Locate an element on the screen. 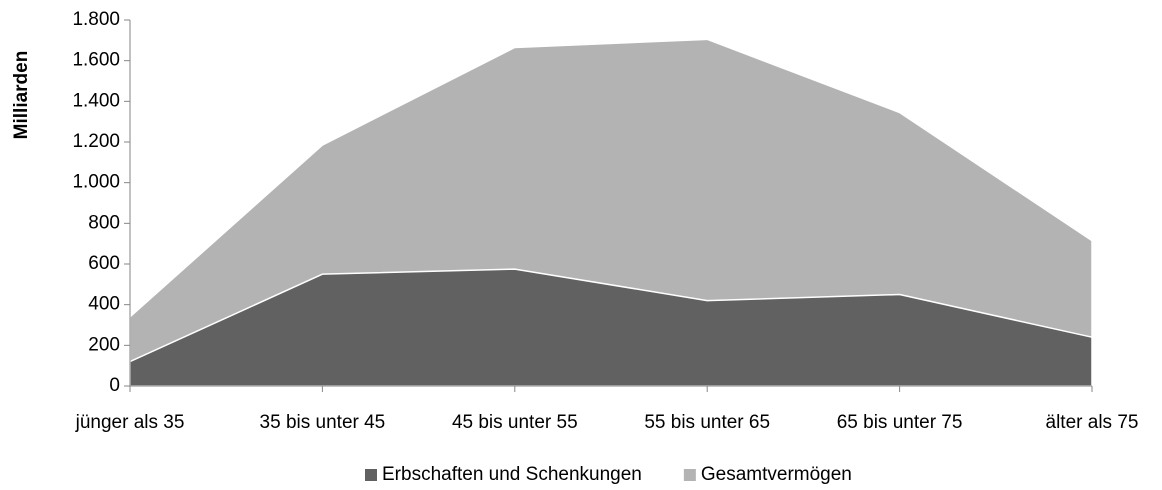 The image size is (1162, 490). y-tick-label: 1.200 is located at coordinates (96, 141).